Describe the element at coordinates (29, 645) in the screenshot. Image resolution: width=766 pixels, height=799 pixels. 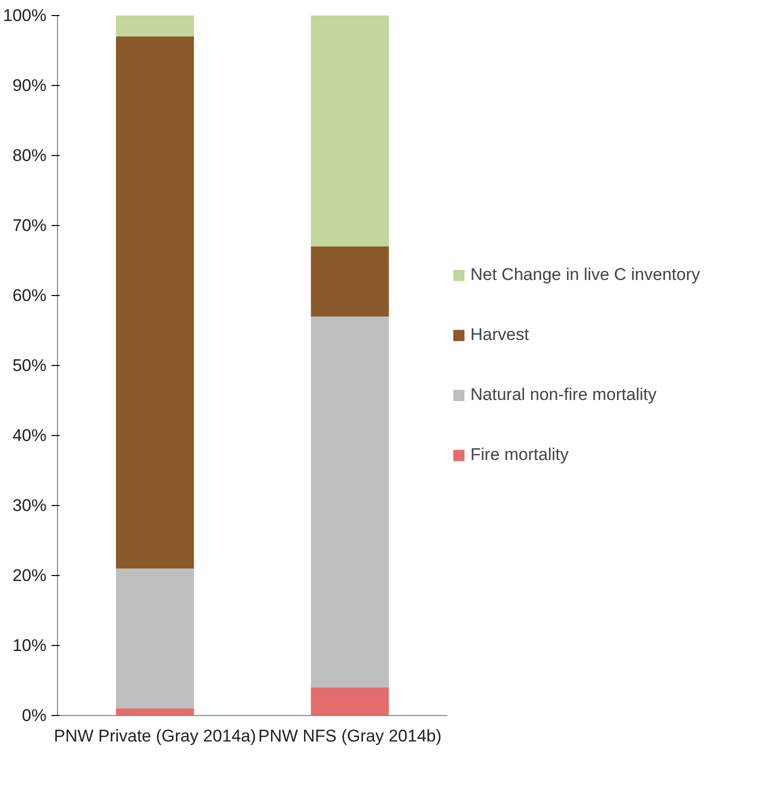
I see `y-tick-label: 10%` at that location.